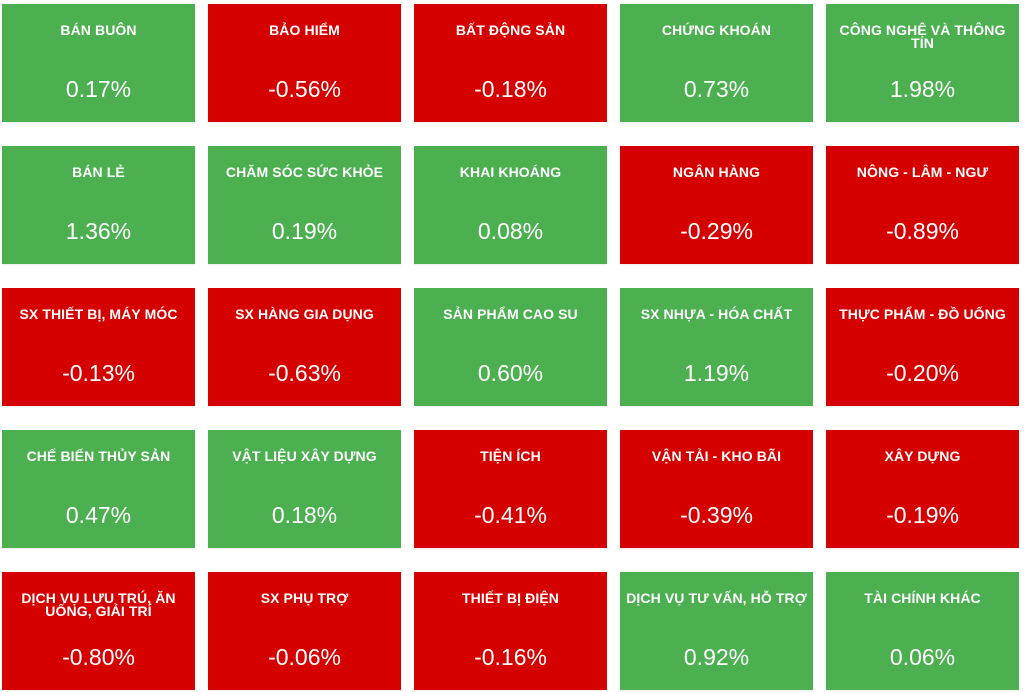  I want to click on sector-change-percent: -0.18%, so click(510, 89).